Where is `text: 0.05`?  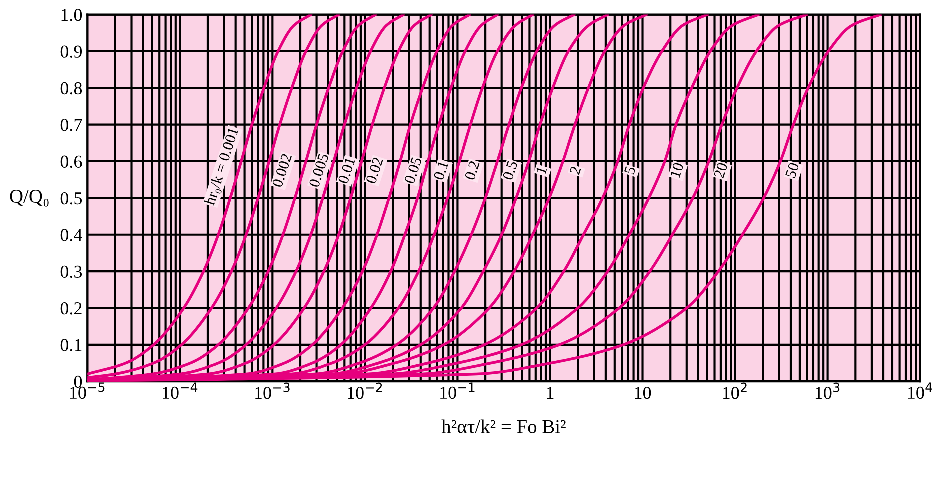
text: 0.05 is located at coordinates (413, 170).